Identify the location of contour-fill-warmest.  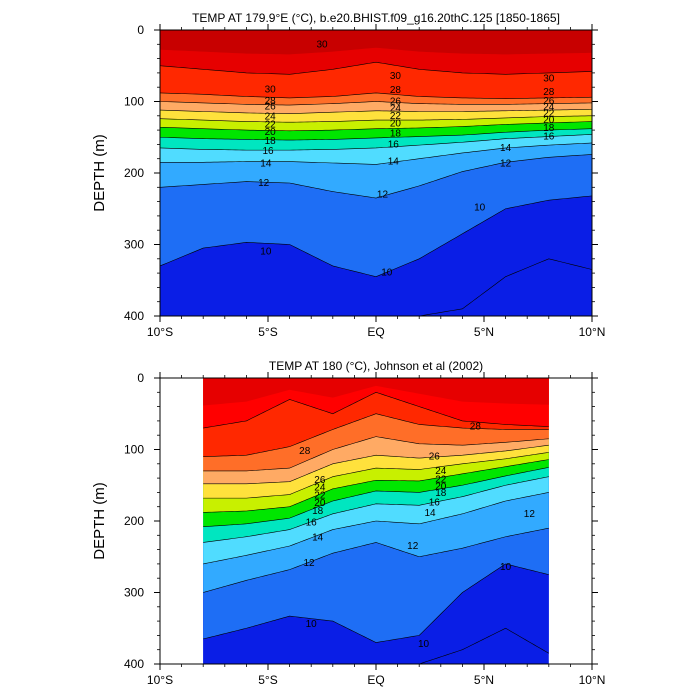
(376, 42).